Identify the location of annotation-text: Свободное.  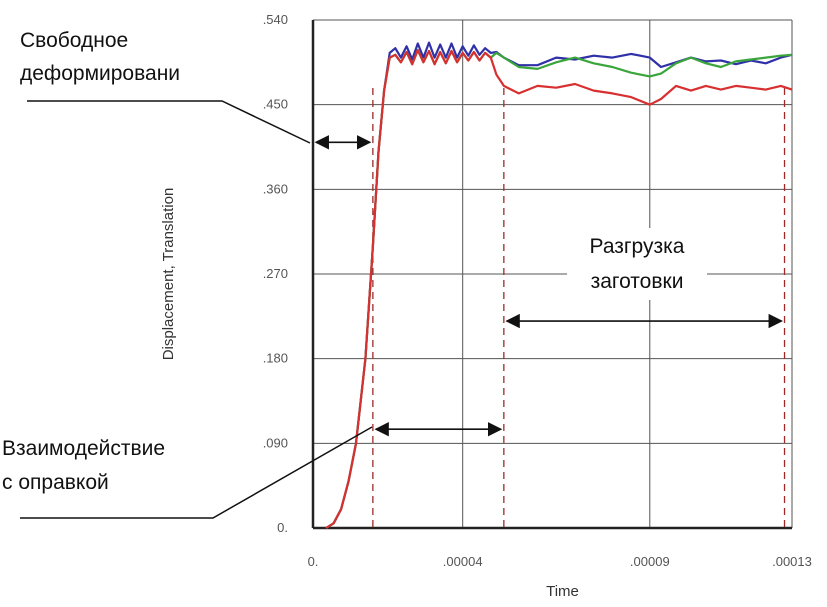
(74, 40).